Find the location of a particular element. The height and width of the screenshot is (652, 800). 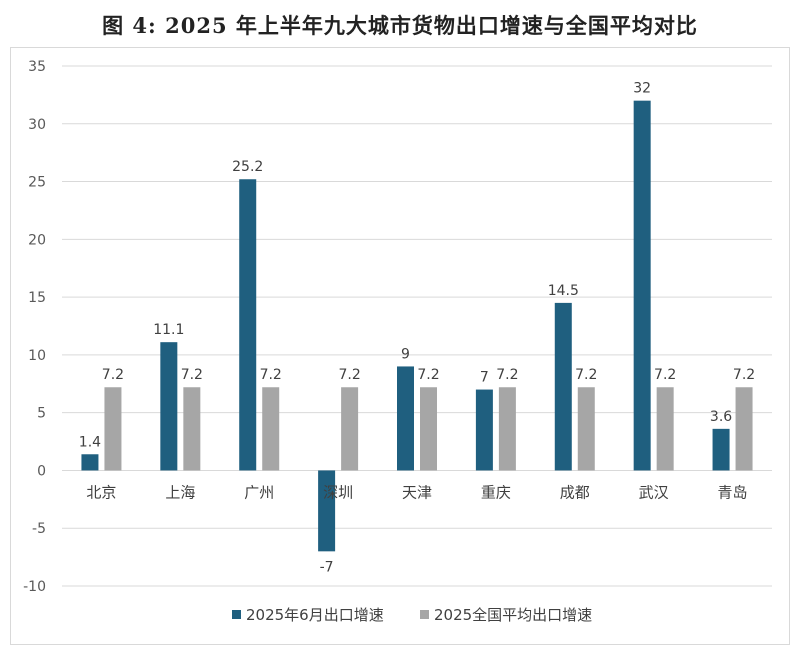

category-label: 成都 is located at coordinates (575, 492).